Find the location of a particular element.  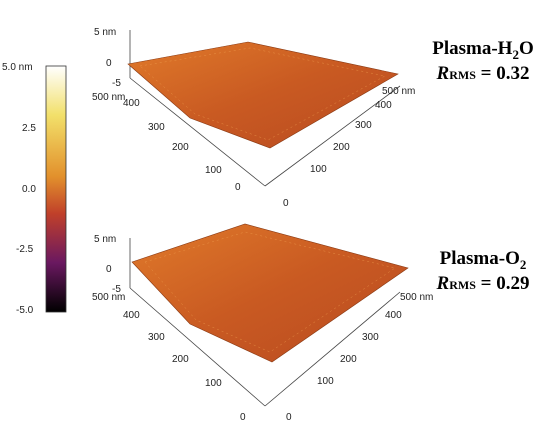

rms-value: RRMS = 0.32 is located at coordinates (483, 73).